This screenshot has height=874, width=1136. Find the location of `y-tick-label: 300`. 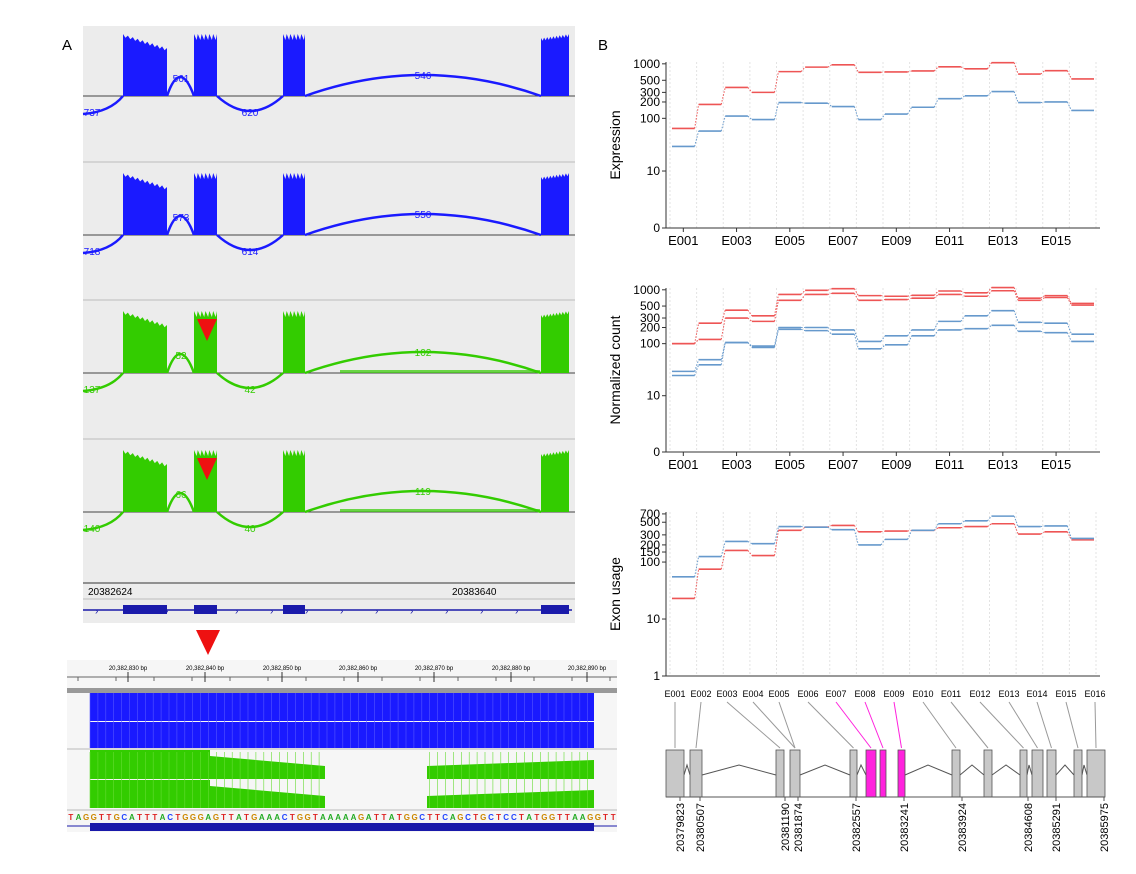

y-tick-label: 300 is located at coordinates (650, 92).